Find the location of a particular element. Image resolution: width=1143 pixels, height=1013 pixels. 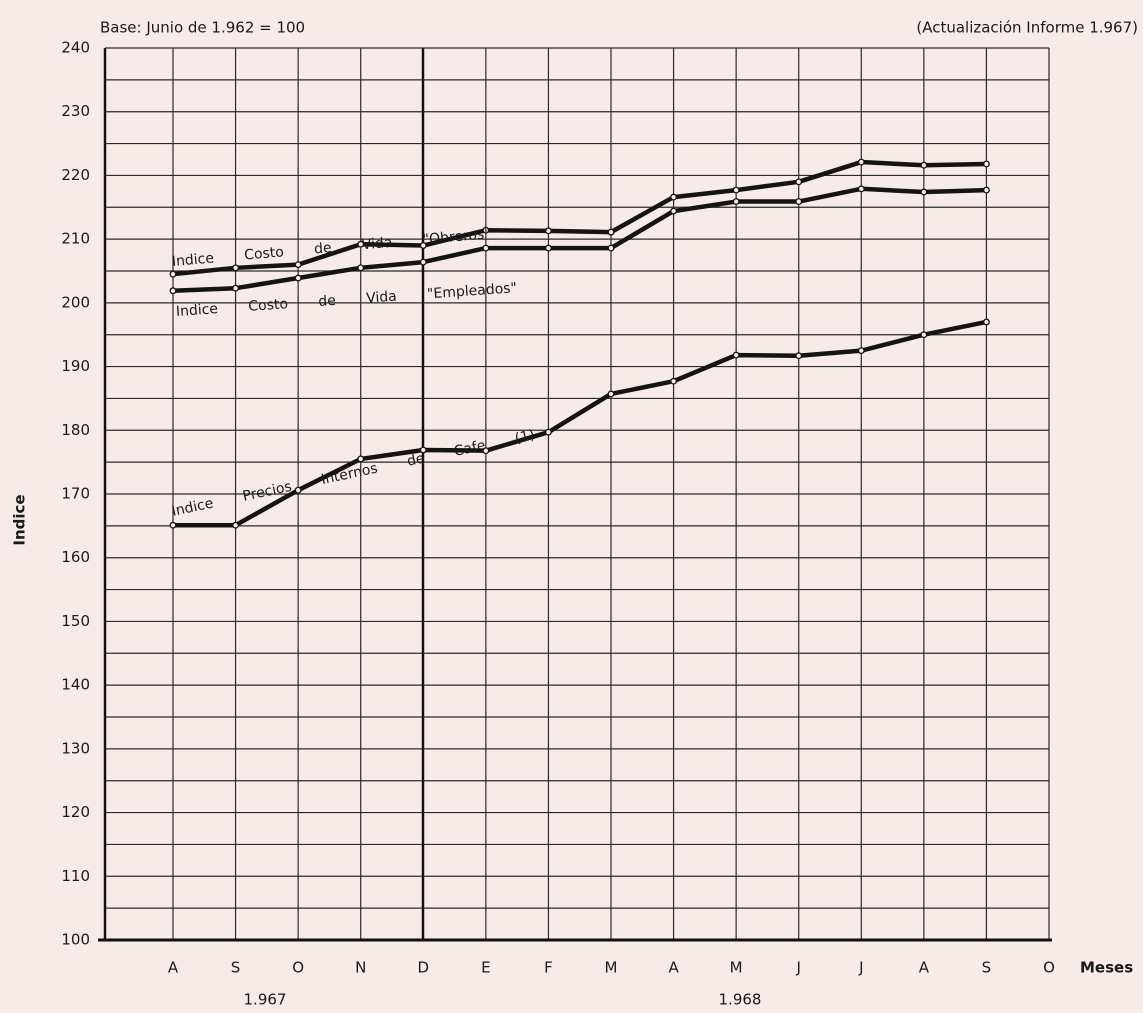

series-annotation: Indice Costo de Vida "Obreros" is located at coordinates (331, 248).